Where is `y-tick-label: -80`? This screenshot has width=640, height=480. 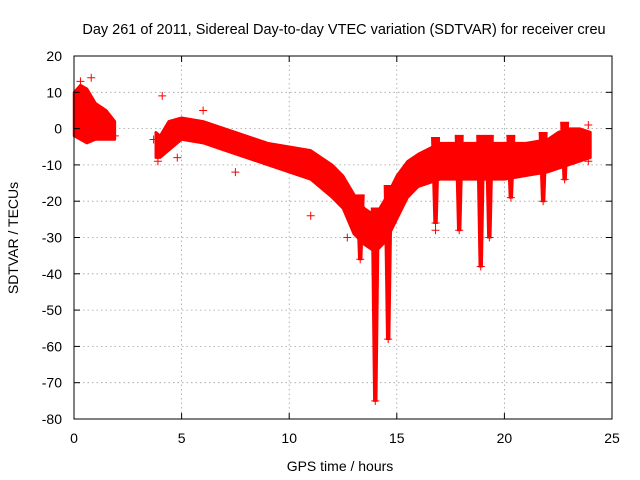 y-tick-label: -80 is located at coordinates (52, 419).